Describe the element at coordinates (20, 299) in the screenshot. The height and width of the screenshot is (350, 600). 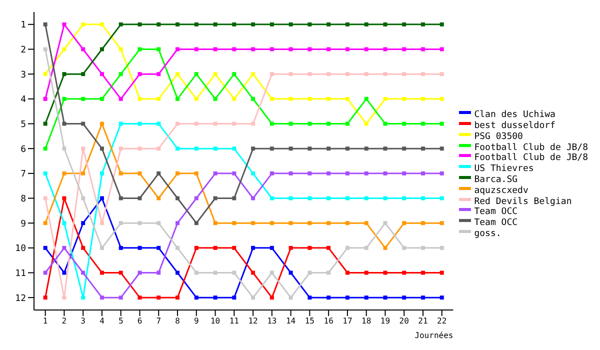
I see `y-tick-label: 12` at that location.